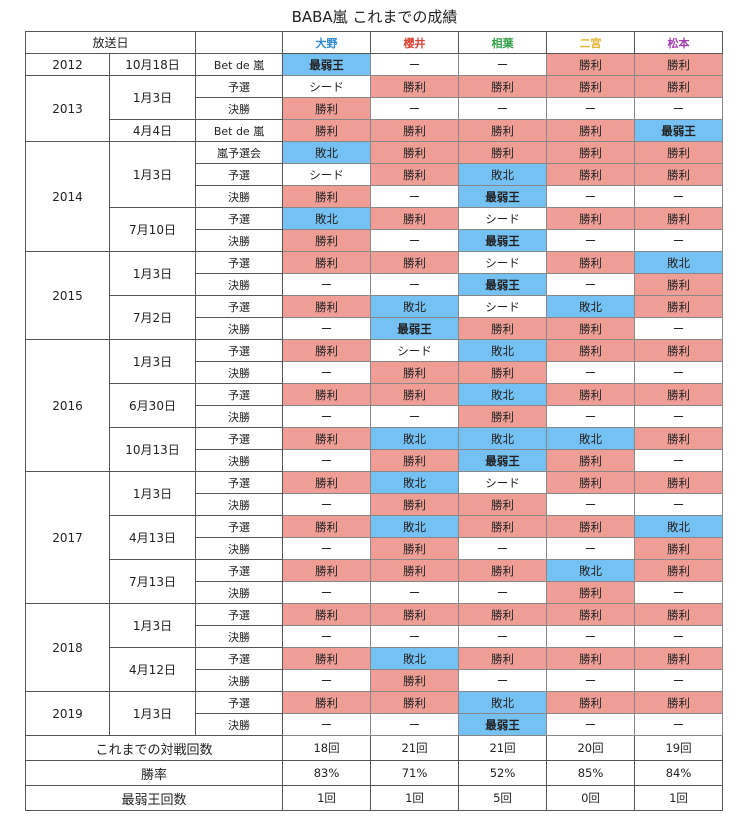  I want to click on year-cell: 2018, so click(67, 647).